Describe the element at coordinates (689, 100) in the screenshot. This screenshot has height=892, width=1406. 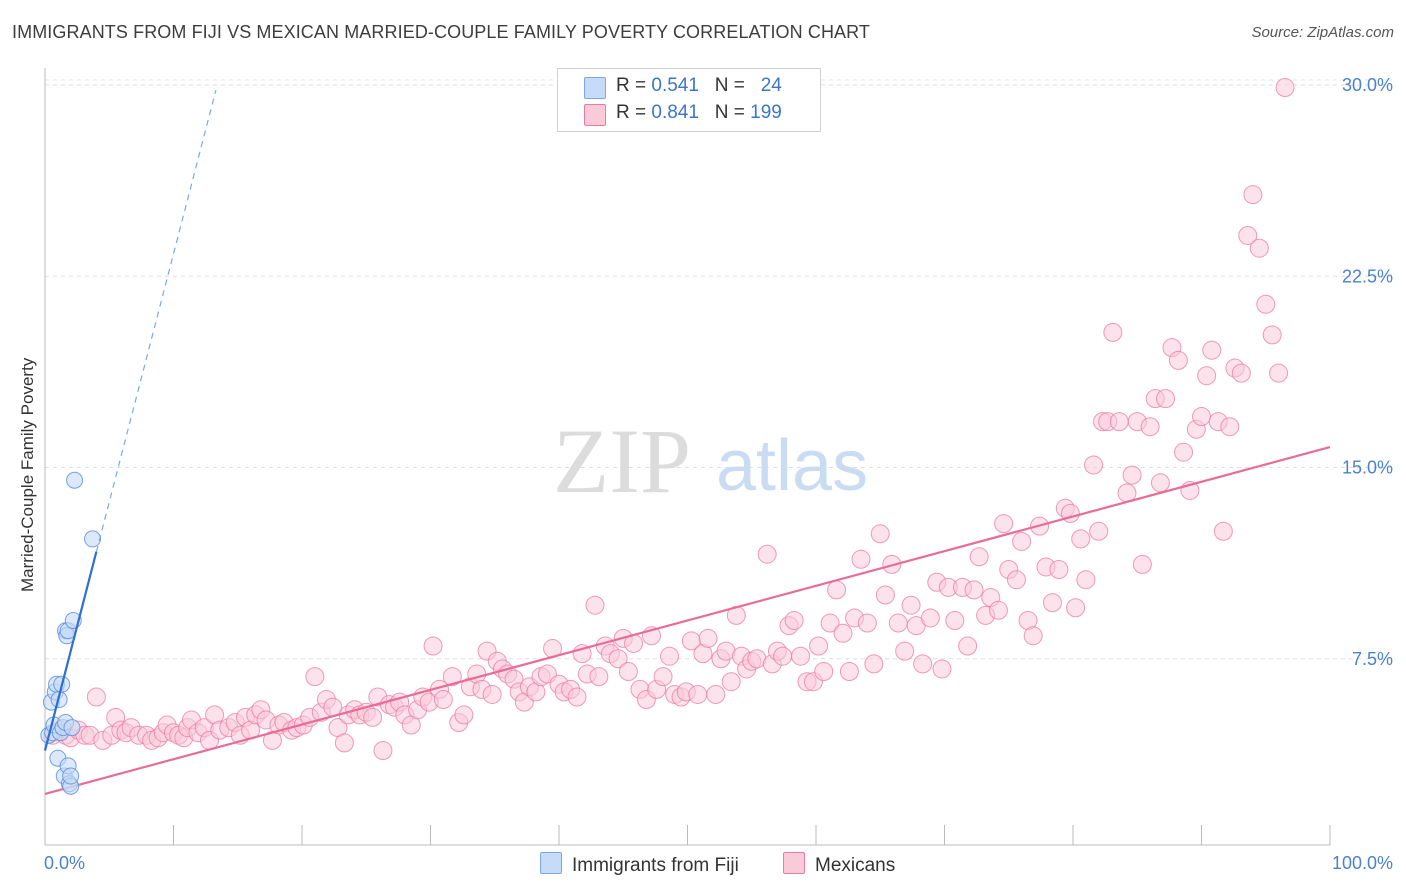
I see `correlation-legend: R = 0.541 N = 24 R = 0.841 N = 199` at that location.